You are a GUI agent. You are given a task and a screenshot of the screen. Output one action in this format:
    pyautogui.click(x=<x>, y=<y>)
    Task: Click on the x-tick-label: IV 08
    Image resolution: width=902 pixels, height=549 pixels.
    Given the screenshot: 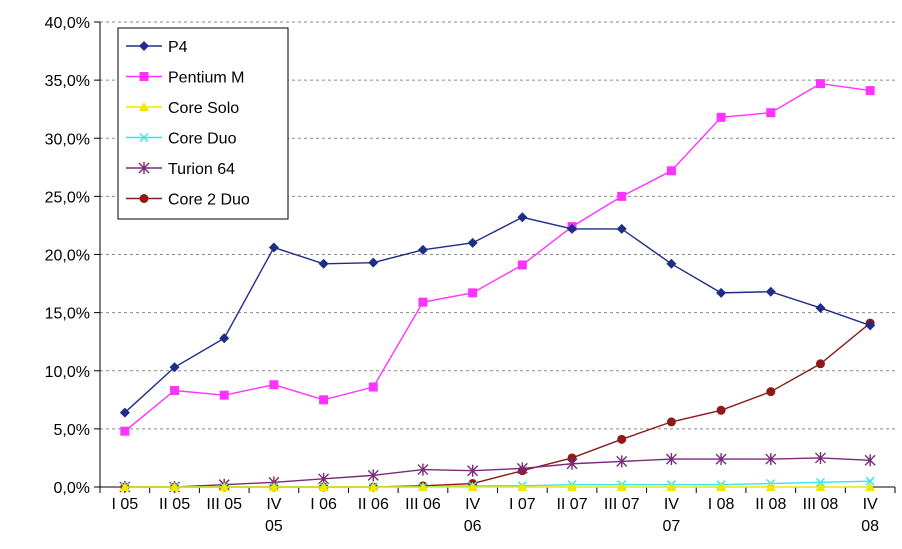 What is the action you would take?
    pyautogui.click(x=870, y=515)
    